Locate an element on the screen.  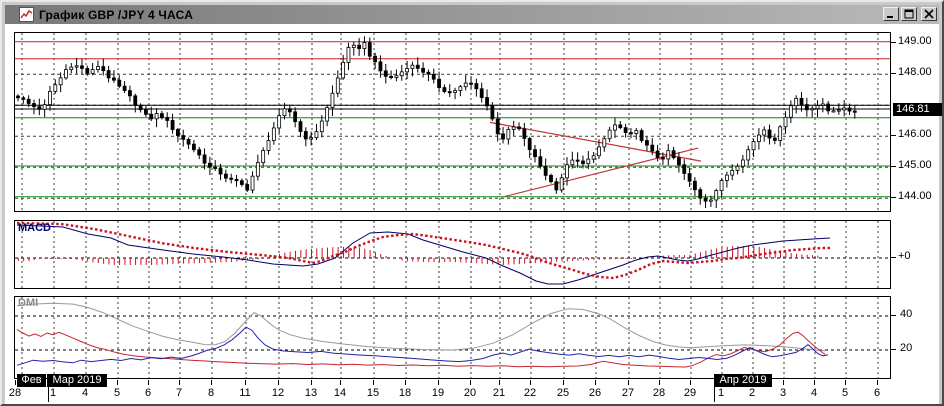
date-label: 2 is located at coordinates (752, 393).